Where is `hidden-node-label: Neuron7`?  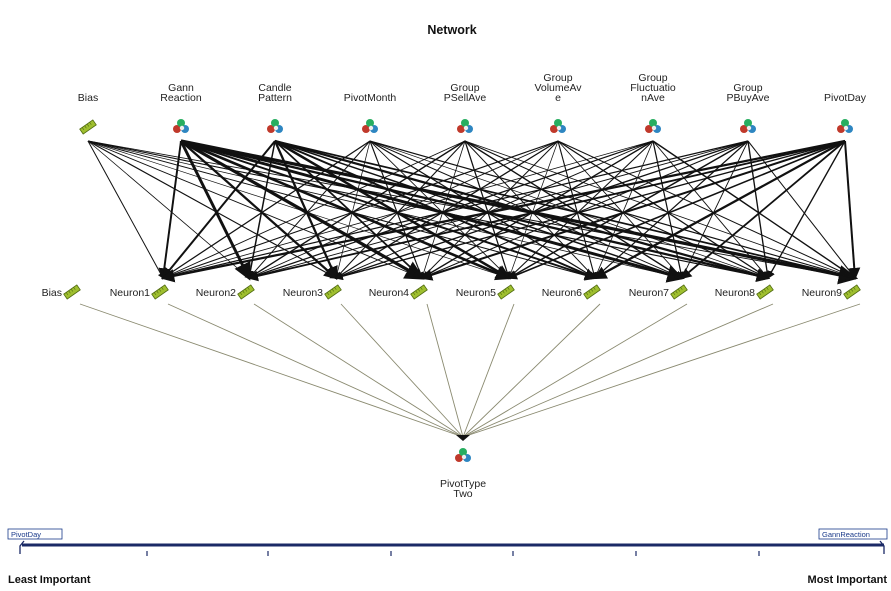 hidden-node-label: Neuron7 is located at coordinates (649, 293).